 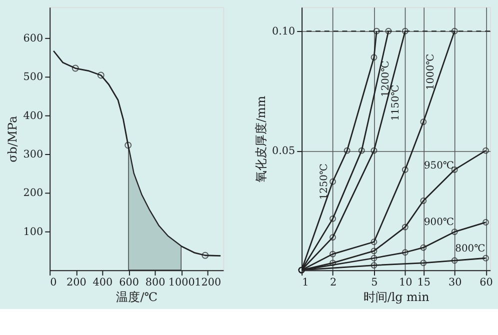 I want to click on series-label: 900℃, so click(x=439, y=222).